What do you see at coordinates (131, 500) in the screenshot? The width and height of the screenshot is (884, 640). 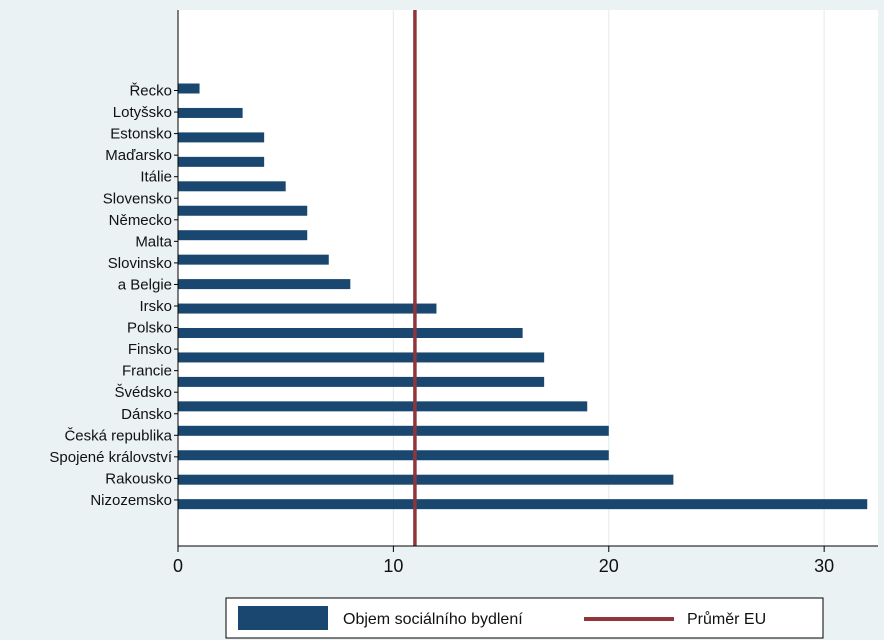 I see `y-tick-label: Nizozemsko` at bounding box center [131, 500].